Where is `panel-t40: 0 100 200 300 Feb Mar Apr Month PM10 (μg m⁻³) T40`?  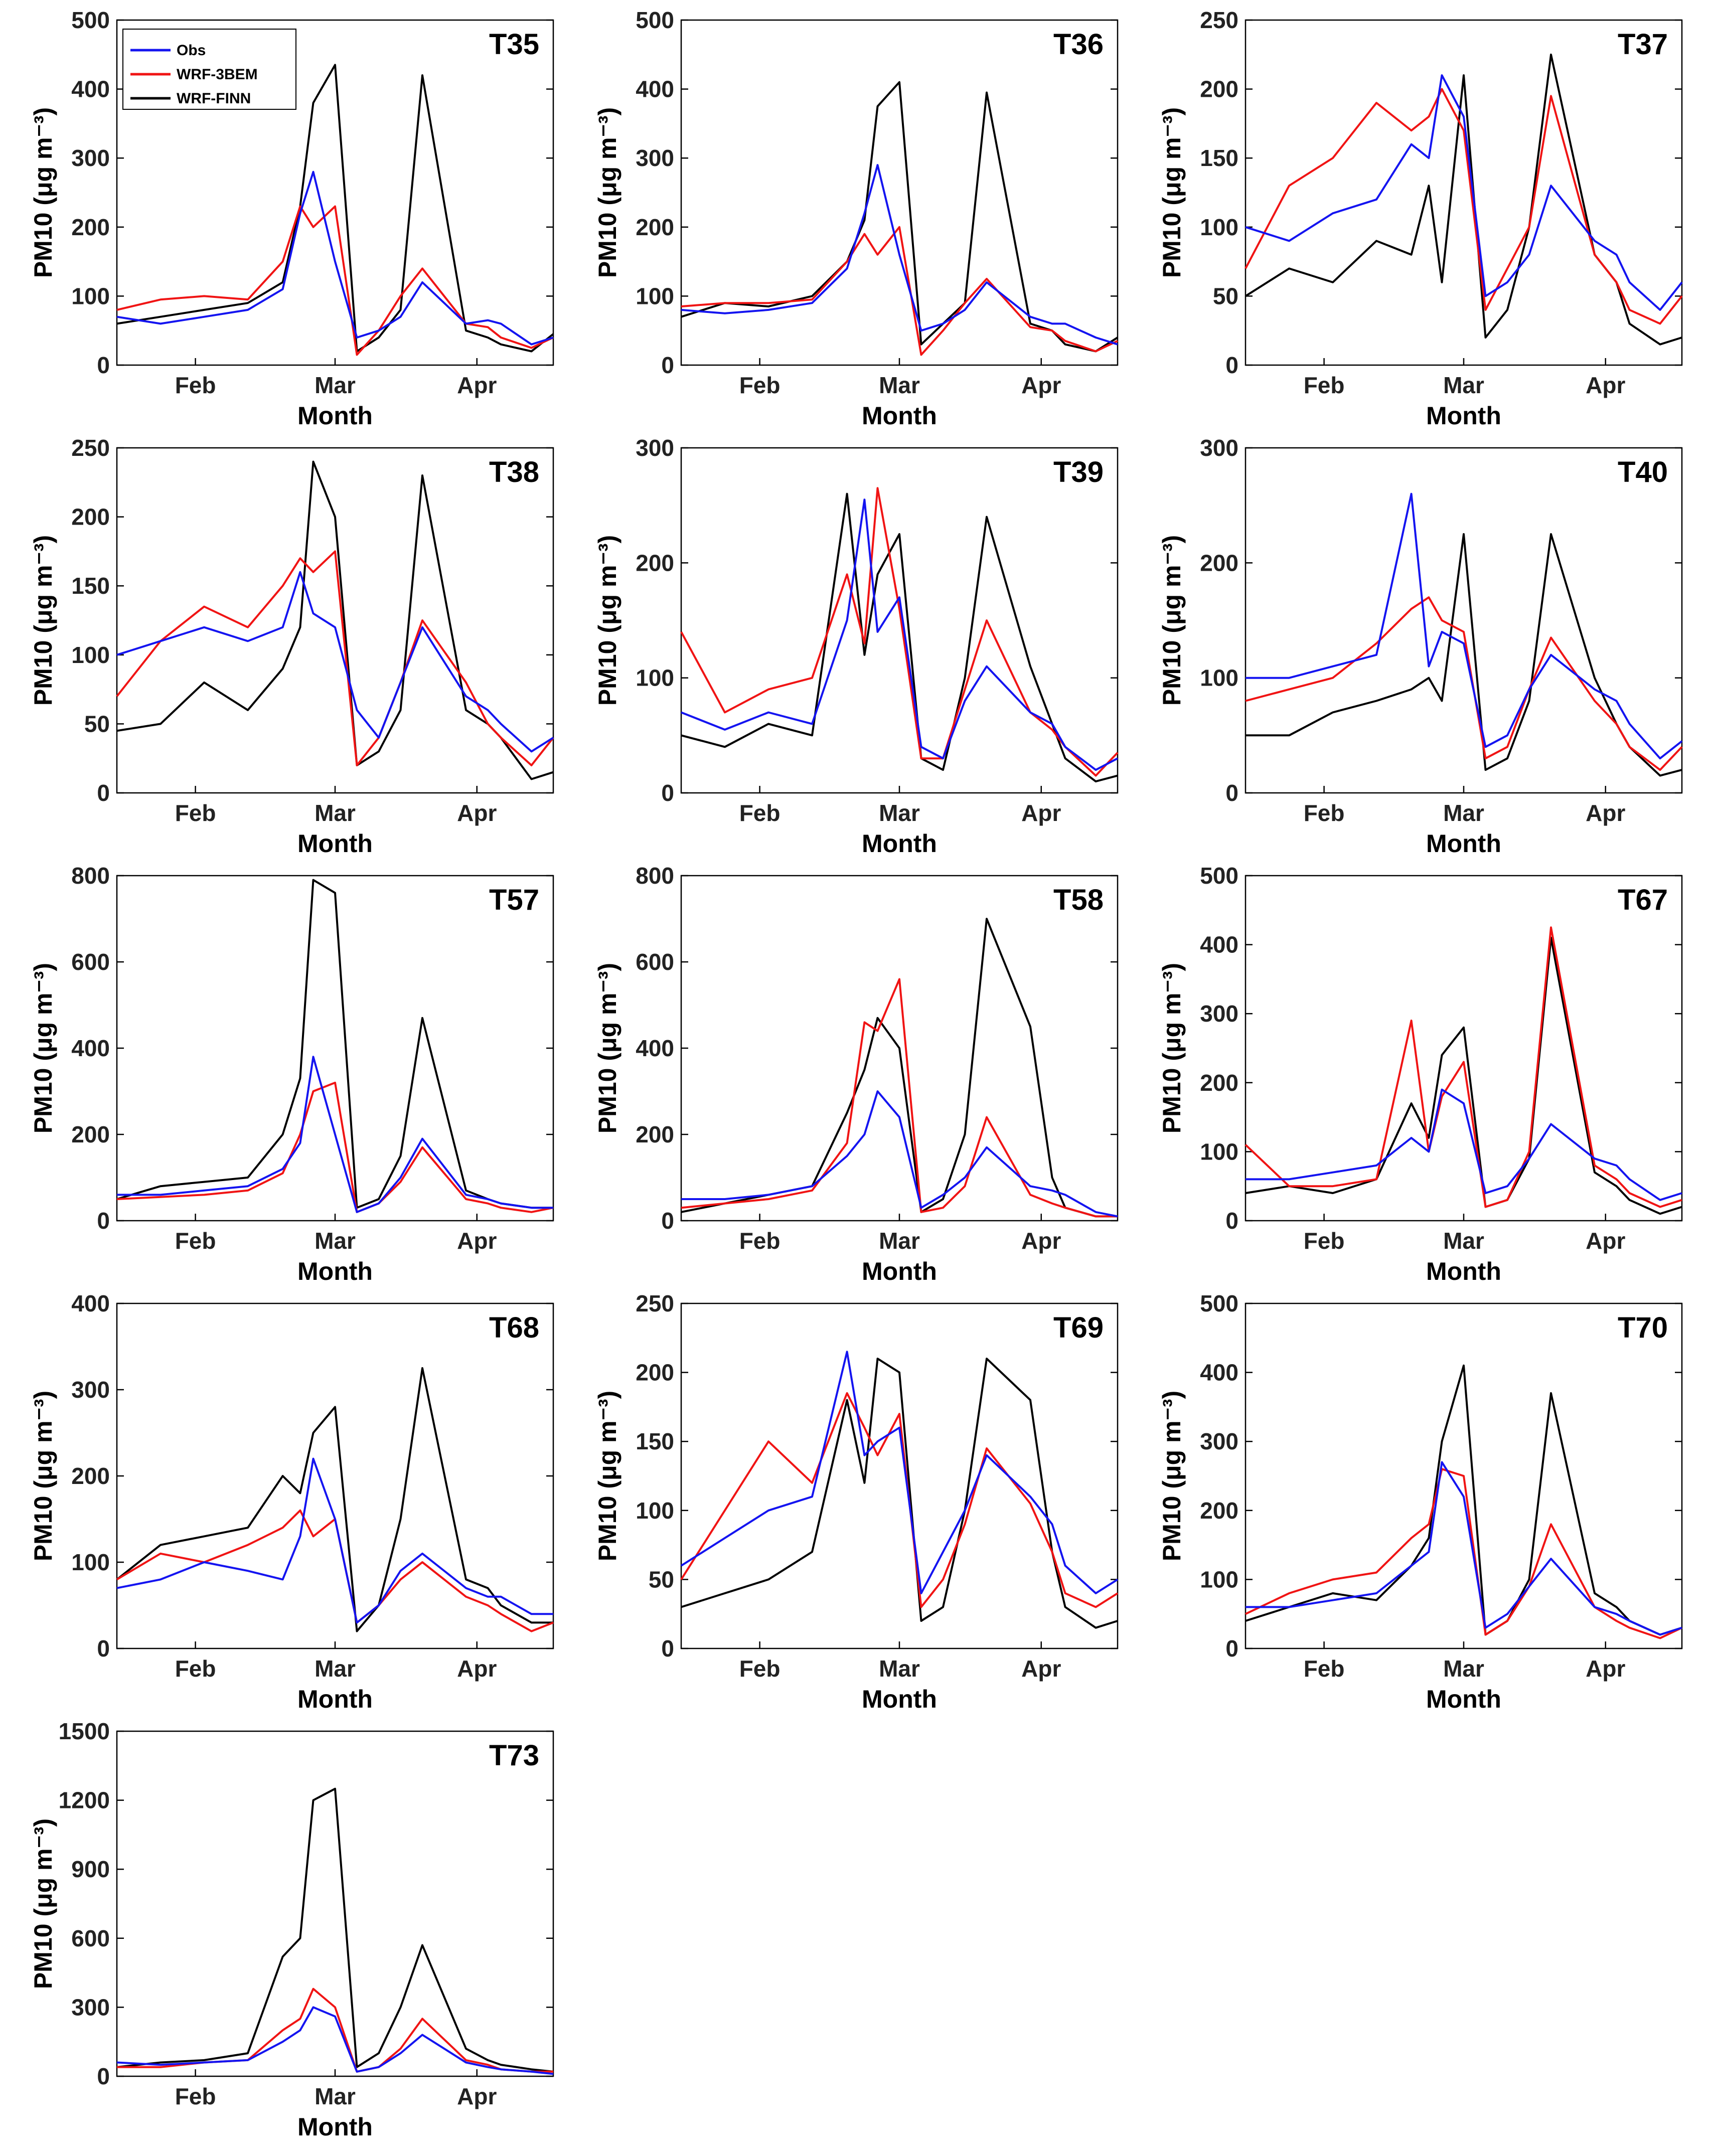
panel-t40: 0 100 200 300 Feb Mar Apr Month PM10 (μg m⁻³) T40 is located at coordinates (1420, 646).